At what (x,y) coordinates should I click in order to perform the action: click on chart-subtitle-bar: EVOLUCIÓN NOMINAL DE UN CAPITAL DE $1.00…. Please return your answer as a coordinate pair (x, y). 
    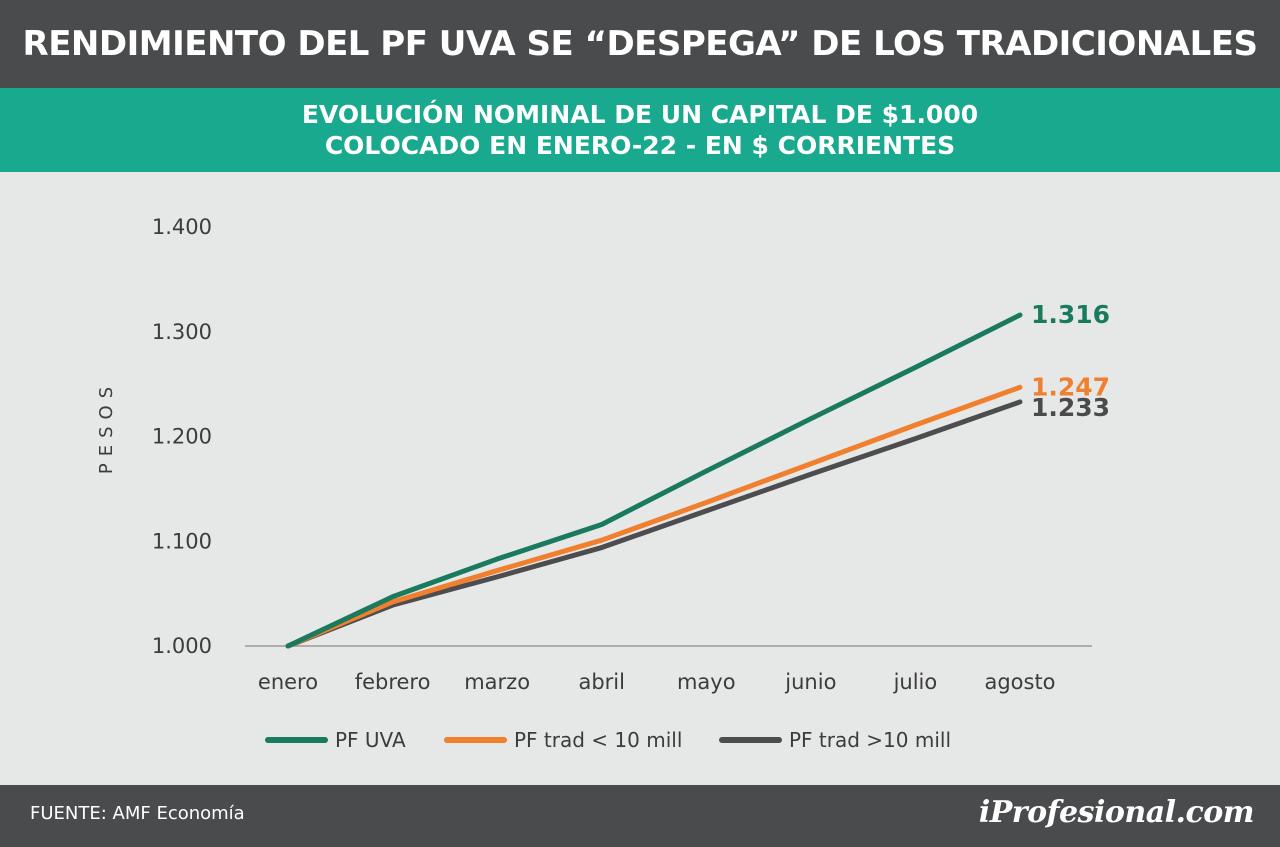
    Looking at the image, I should click on (640, 130).